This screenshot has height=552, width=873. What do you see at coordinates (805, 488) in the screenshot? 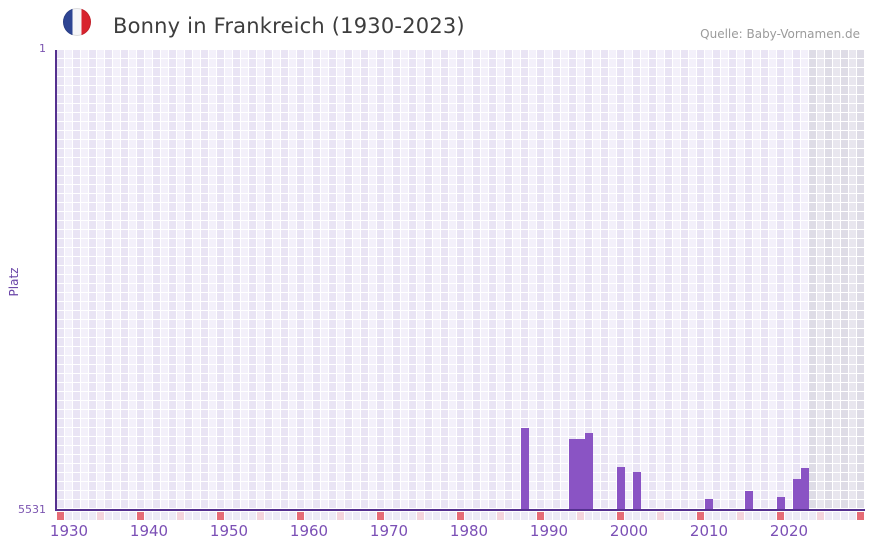
I see `rank-bar-2022` at bounding box center [805, 488].